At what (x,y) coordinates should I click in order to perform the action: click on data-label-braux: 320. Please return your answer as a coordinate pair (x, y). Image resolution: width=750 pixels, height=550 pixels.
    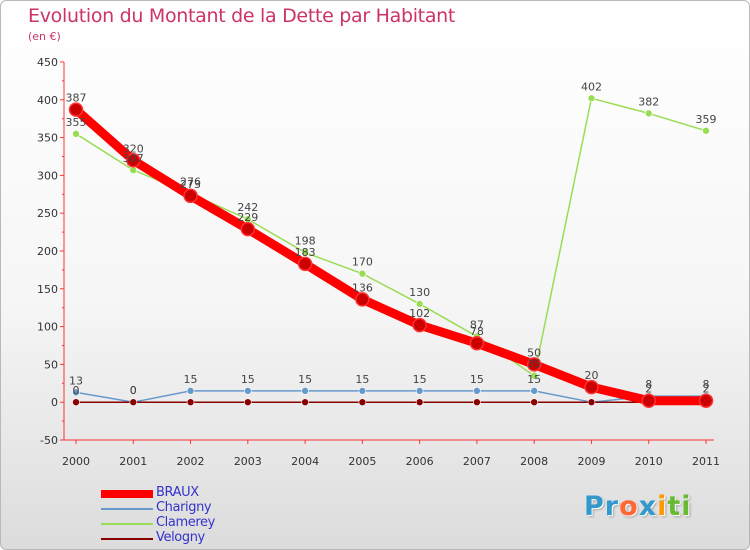
    Looking at the image, I should click on (133, 148).